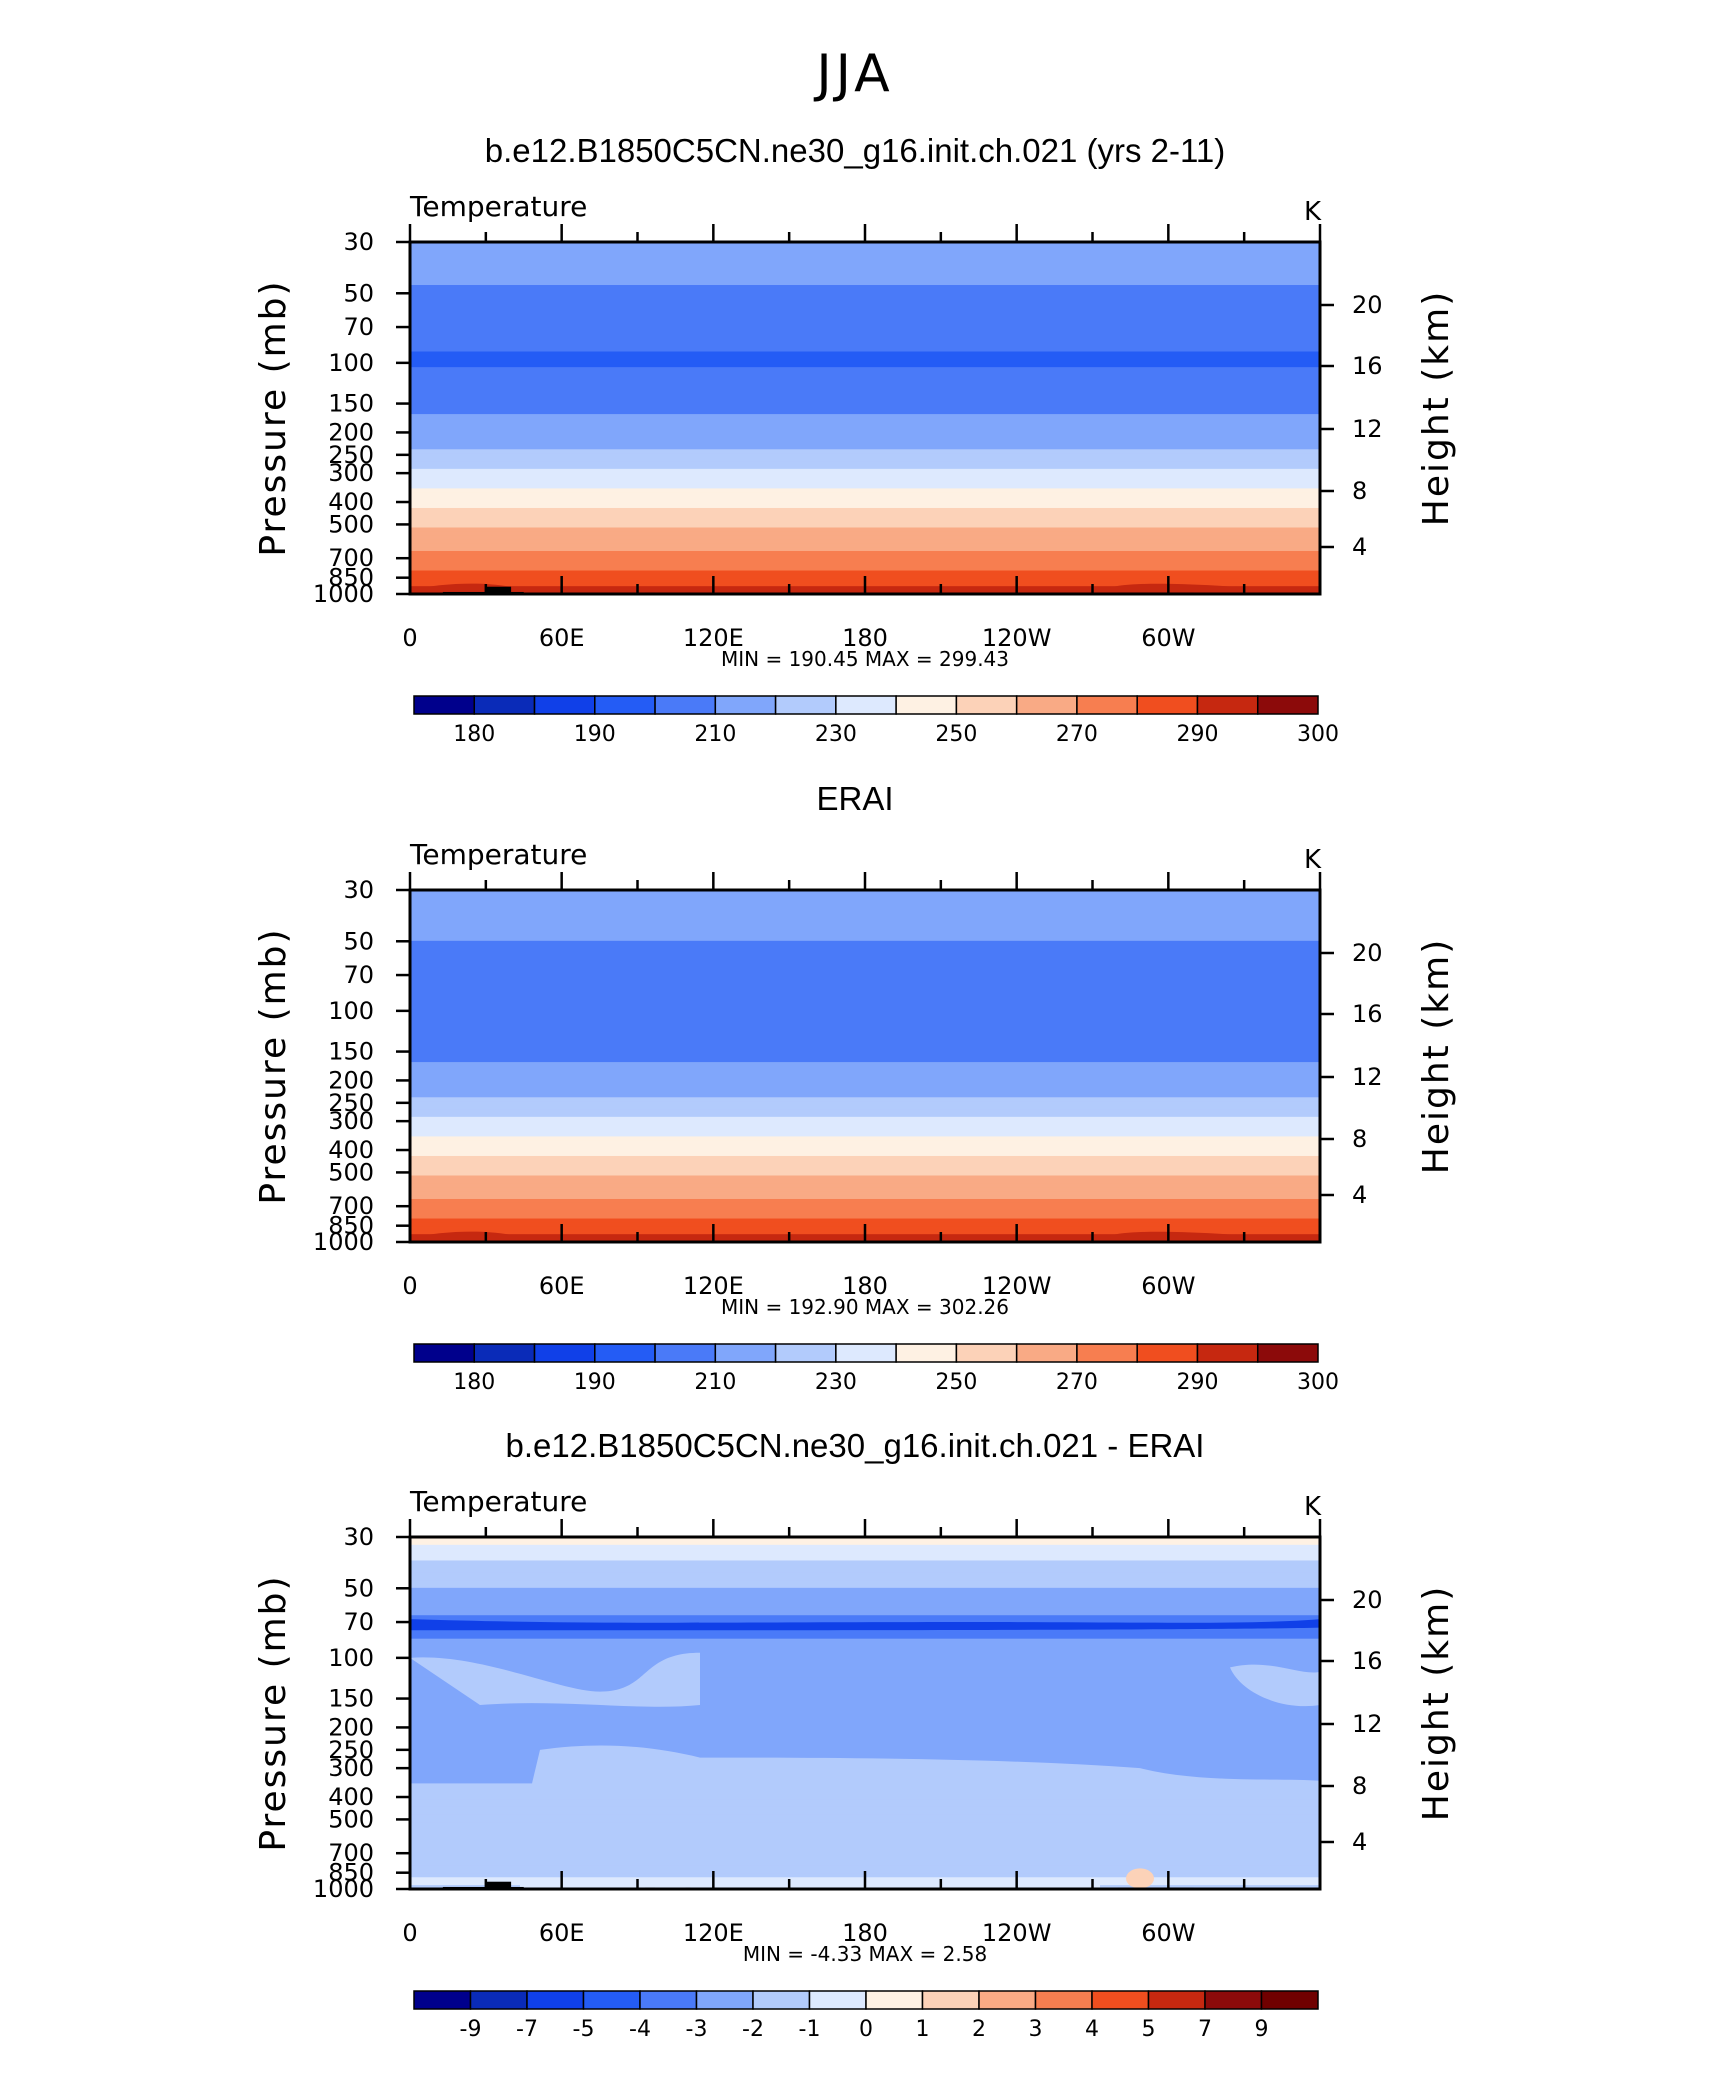 The image size is (1710, 2074). Describe the element at coordinates (1367, 1077) in the screenshot. I see `right-tick-label: 12` at that location.